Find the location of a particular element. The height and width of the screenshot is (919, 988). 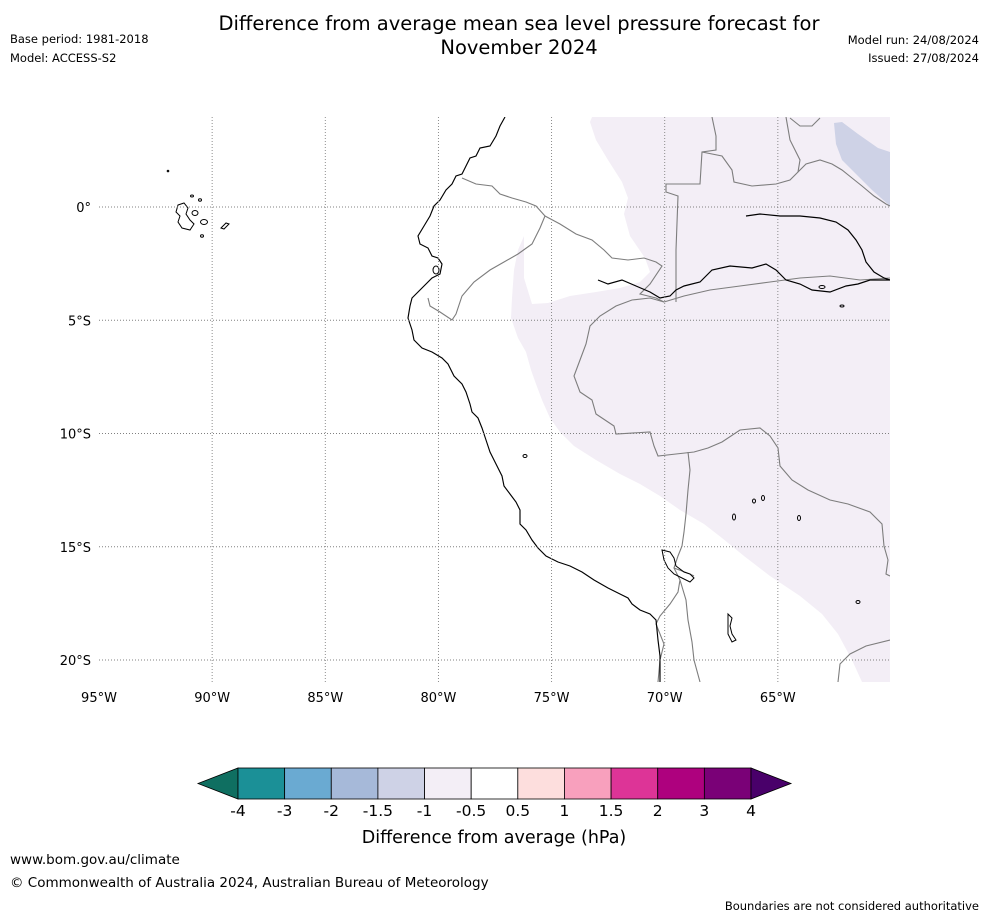

lon-tick-label: 90°W is located at coordinates (212, 698).